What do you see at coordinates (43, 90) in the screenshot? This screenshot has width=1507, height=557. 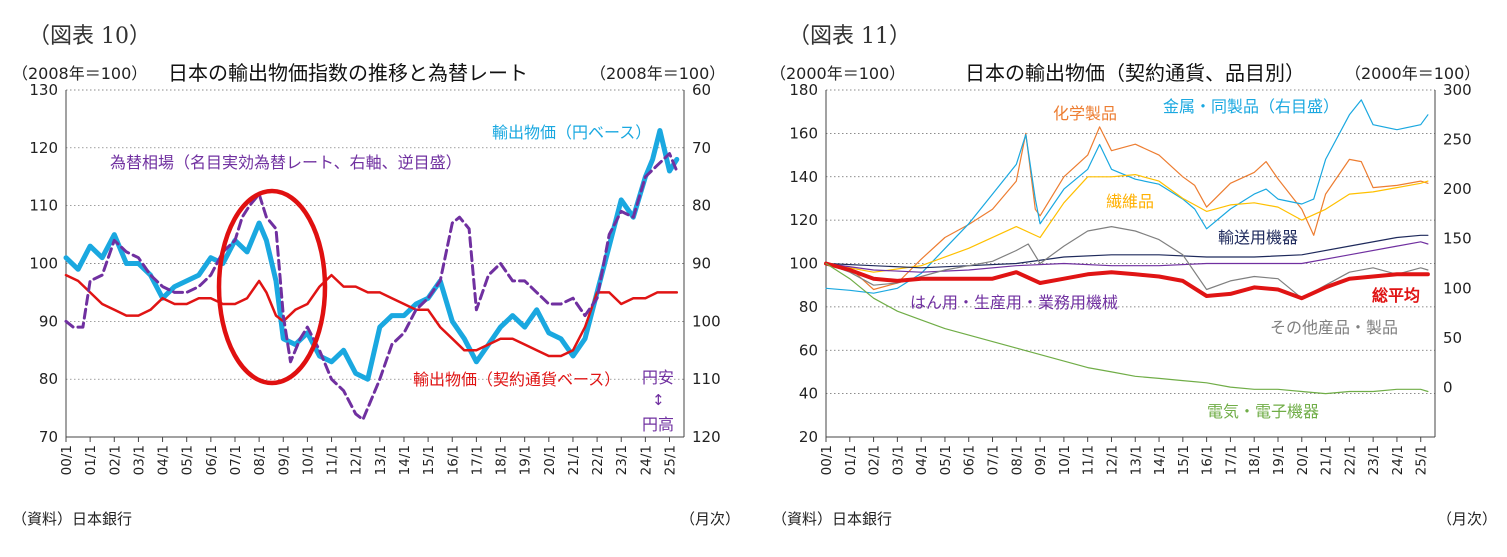 I see `y-tick-label: 130` at bounding box center [43, 90].